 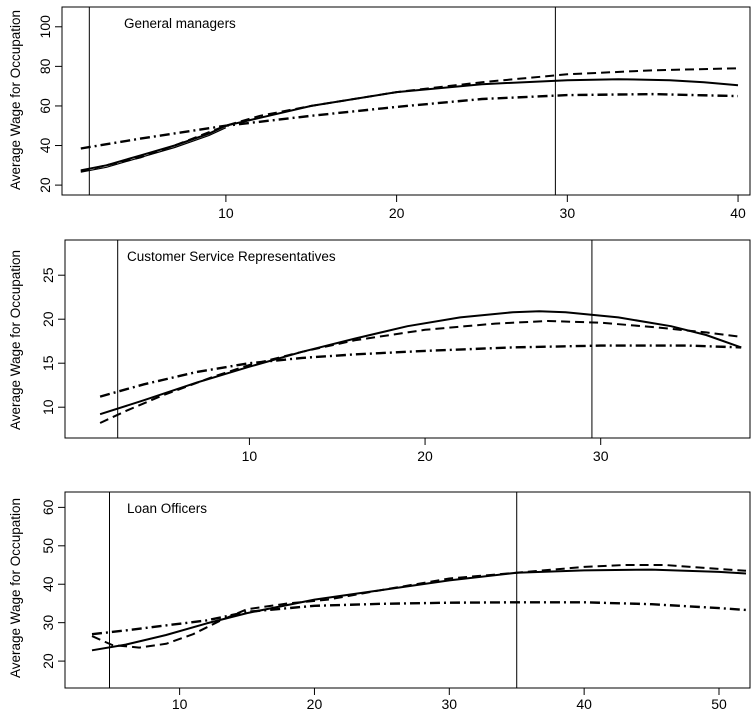 What do you see at coordinates (719, 704) in the screenshot?
I see `x-tick-label: 50` at bounding box center [719, 704].